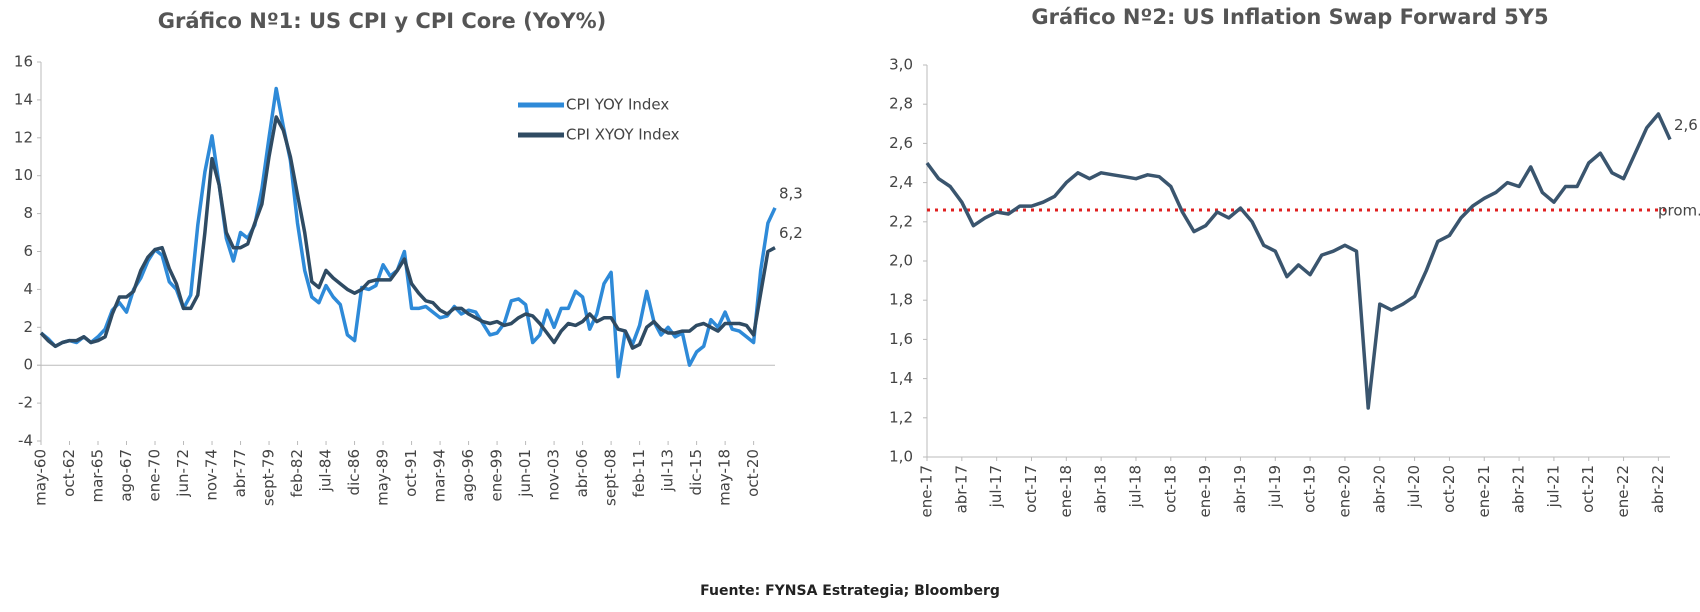 The height and width of the screenshot is (612, 1700). Describe the element at coordinates (1344, 491) in the screenshot. I see `x-tick-label: ene-20` at that location.